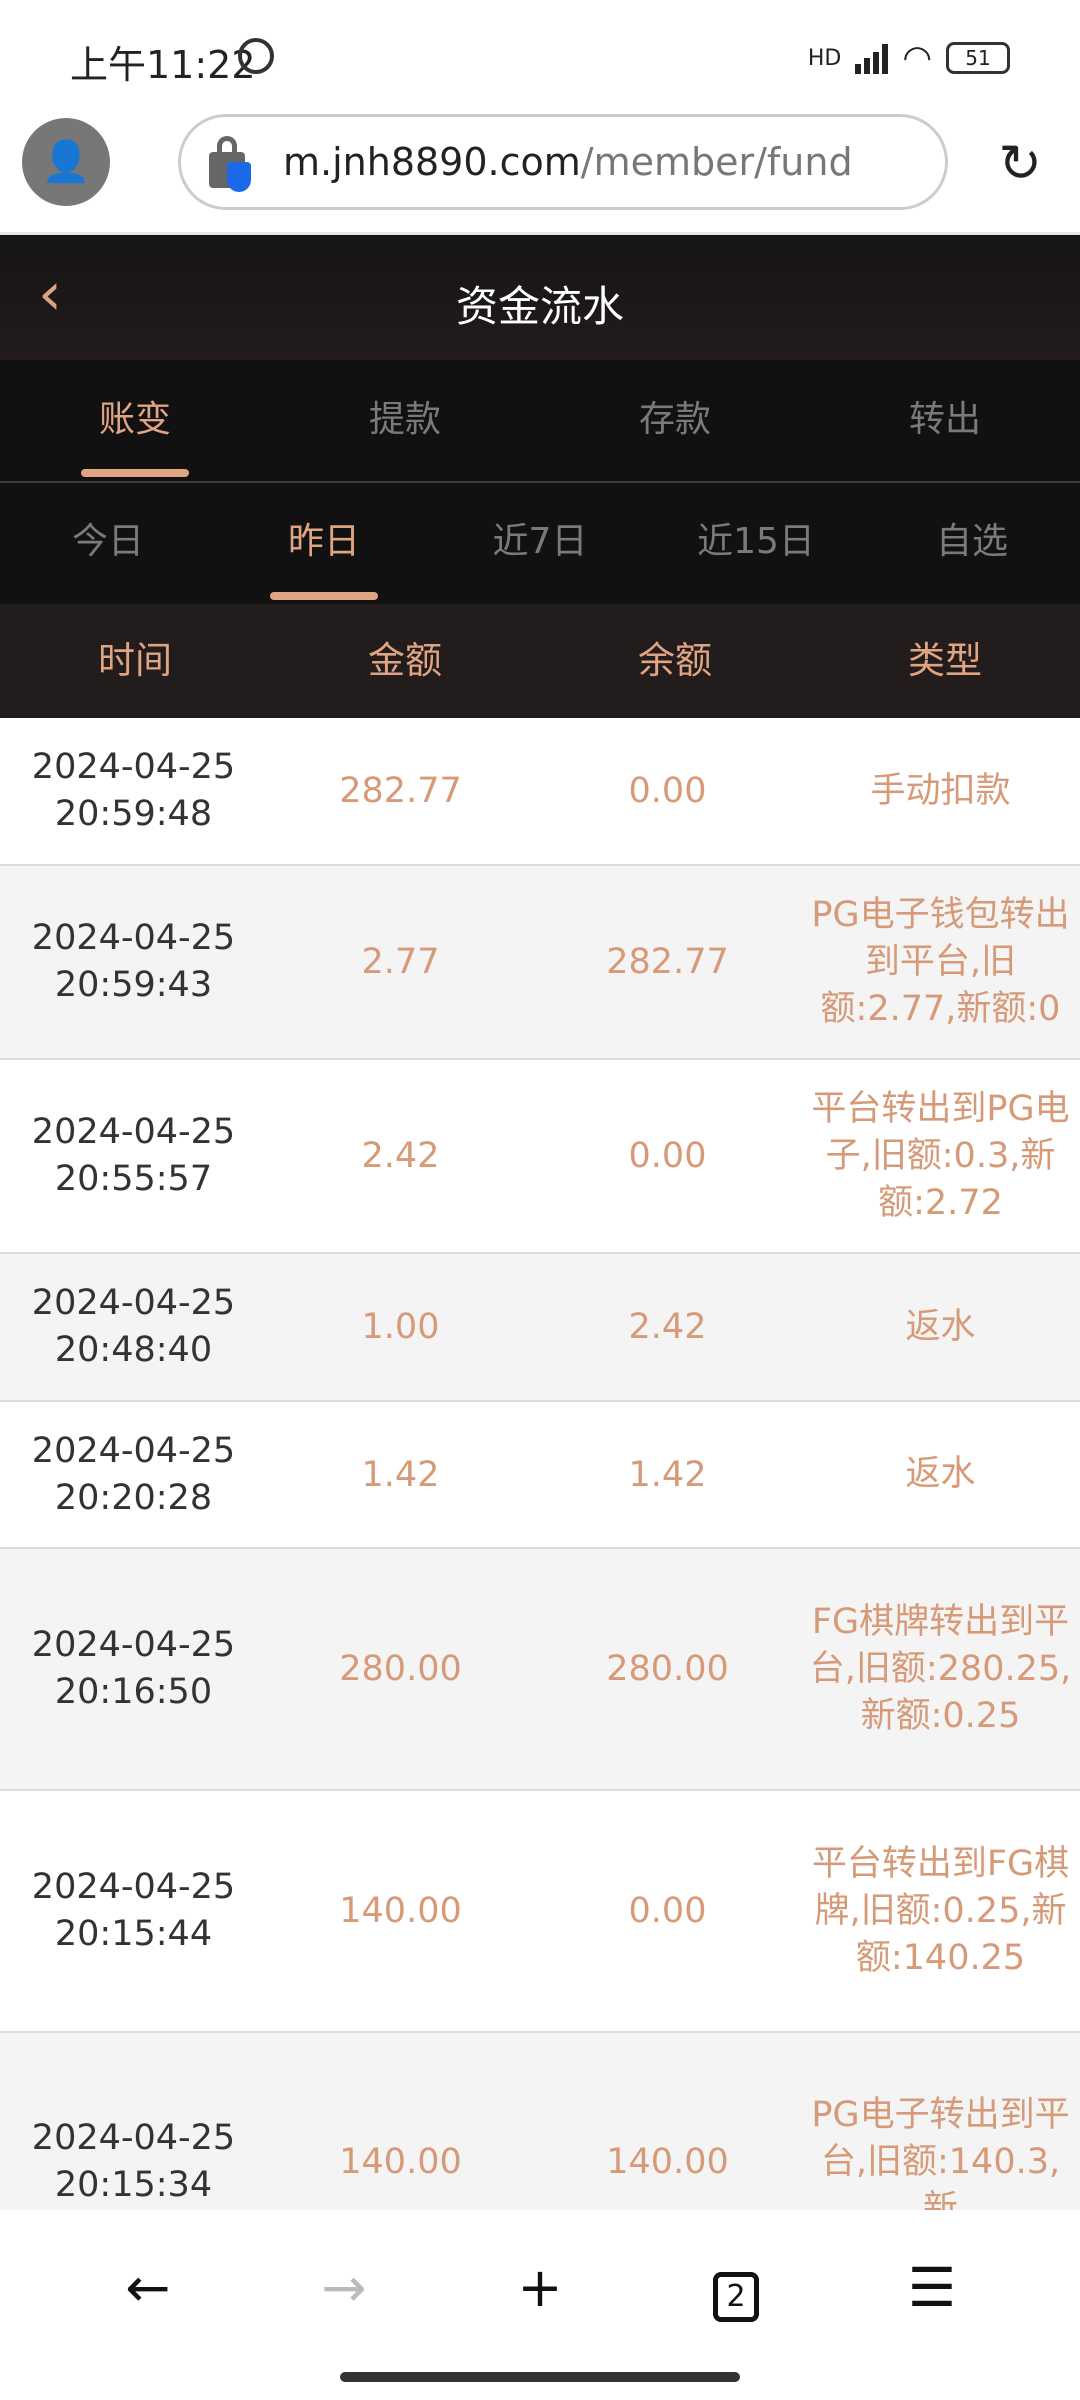 The width and height of the screenshot is (1080, 2400). Describe the element at coordinates (540, 56) in the screenshot. I see `status-bar: 上午11:22 HD ◠ 51` at that location.